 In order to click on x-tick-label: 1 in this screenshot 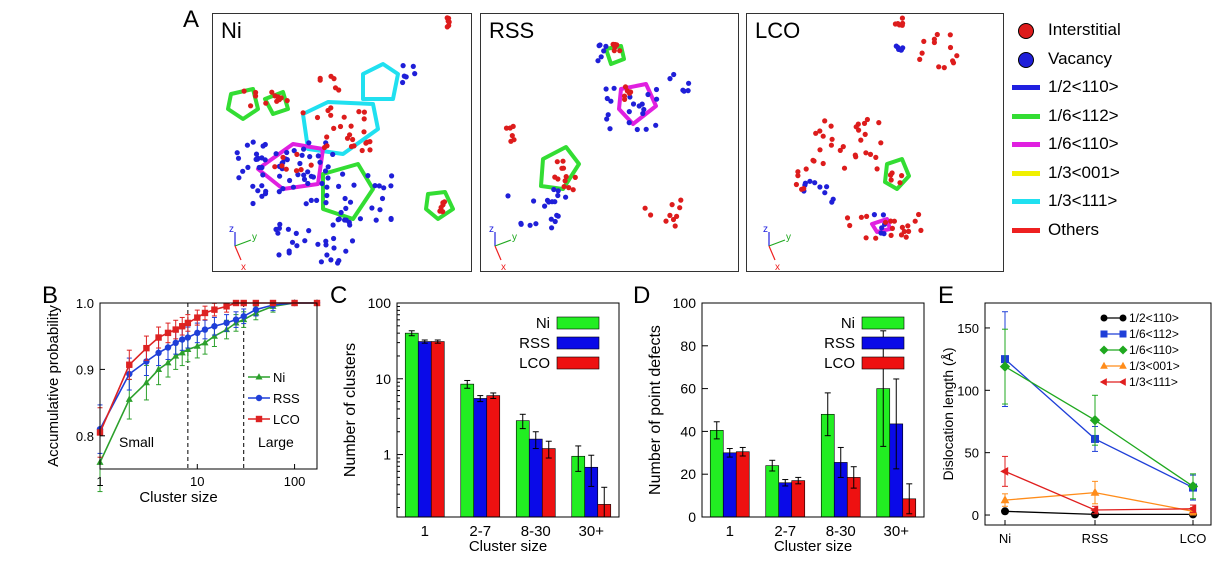, I will do `click(425, 531)`.